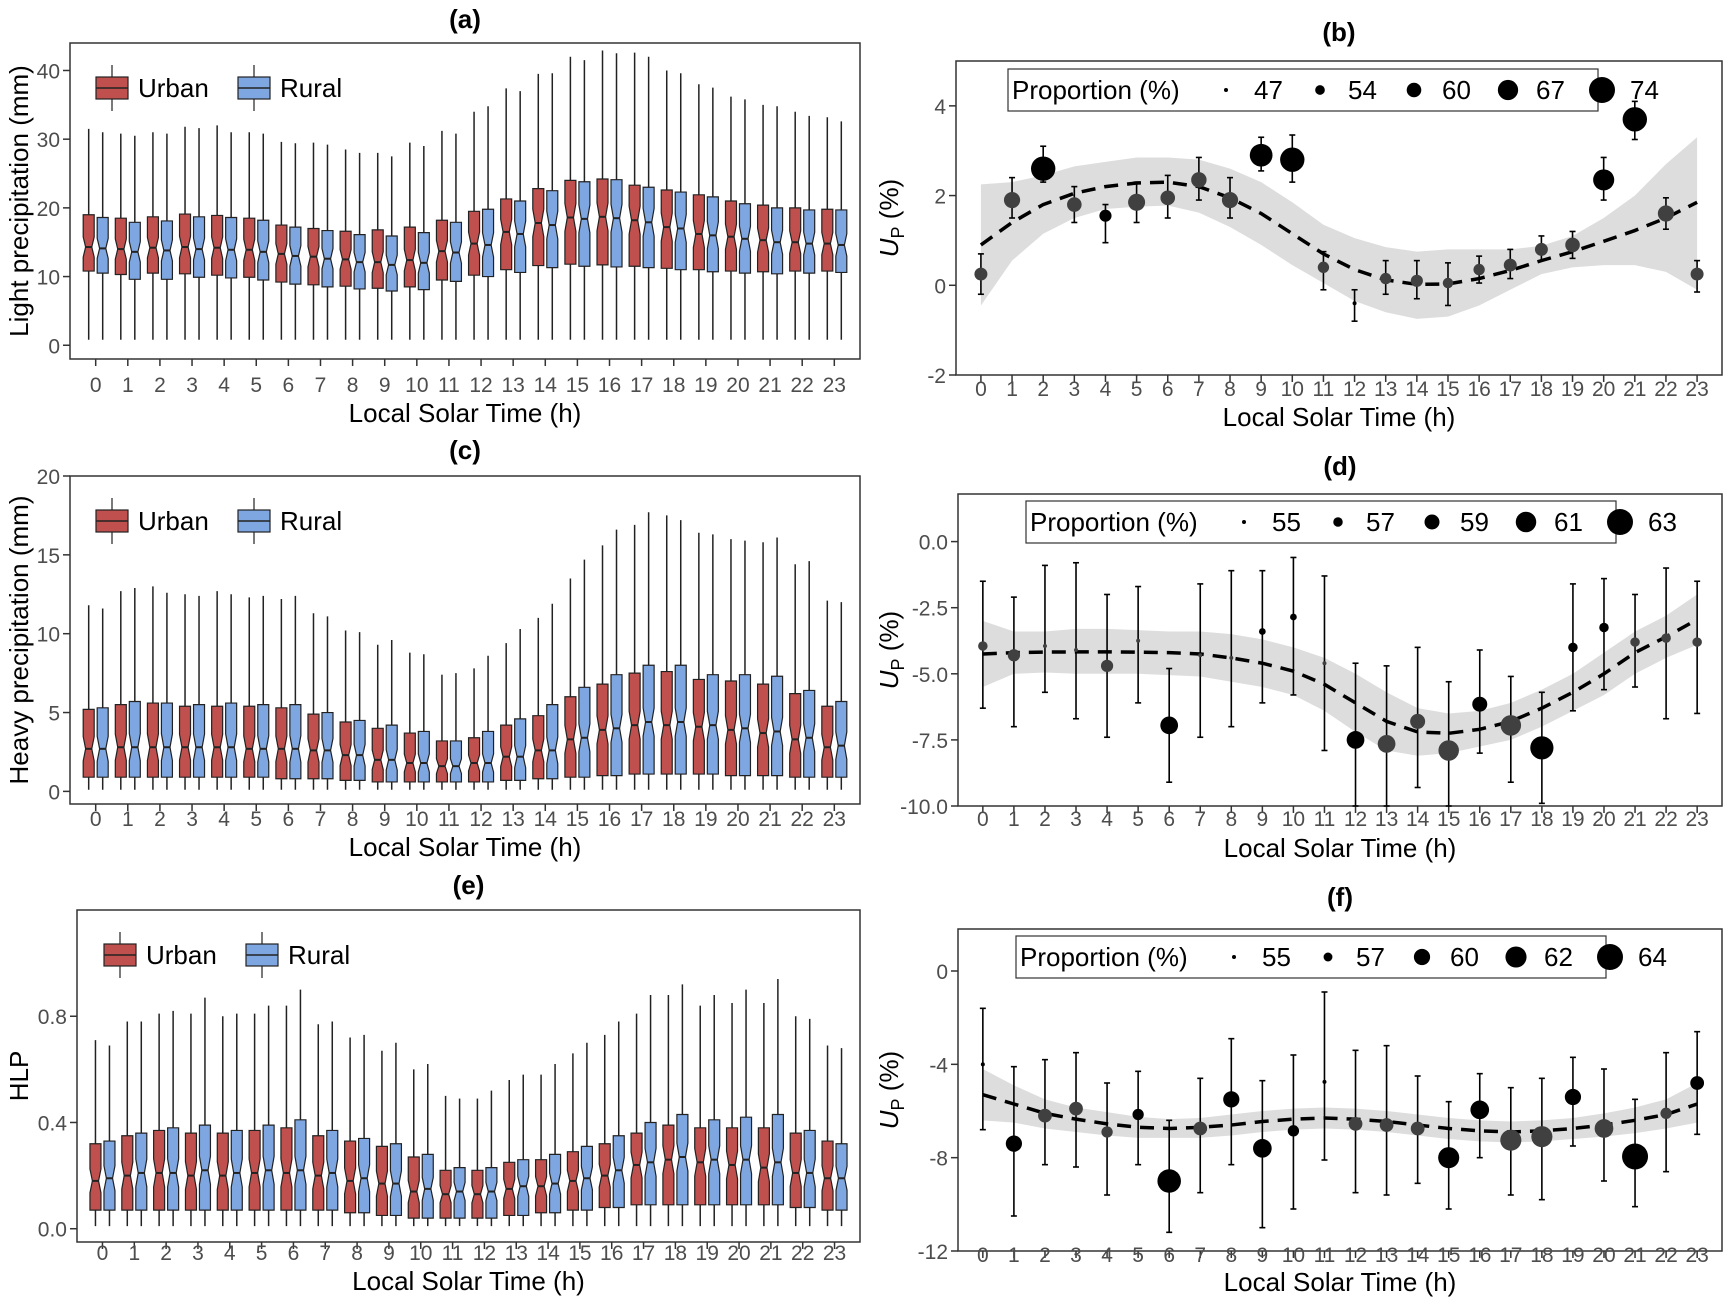 The height and width of the screenshot is (1299, 1730). Describe the element at coordinates (1380, 522) in the screenshot. I see `legend-size-label: 57` at that location.